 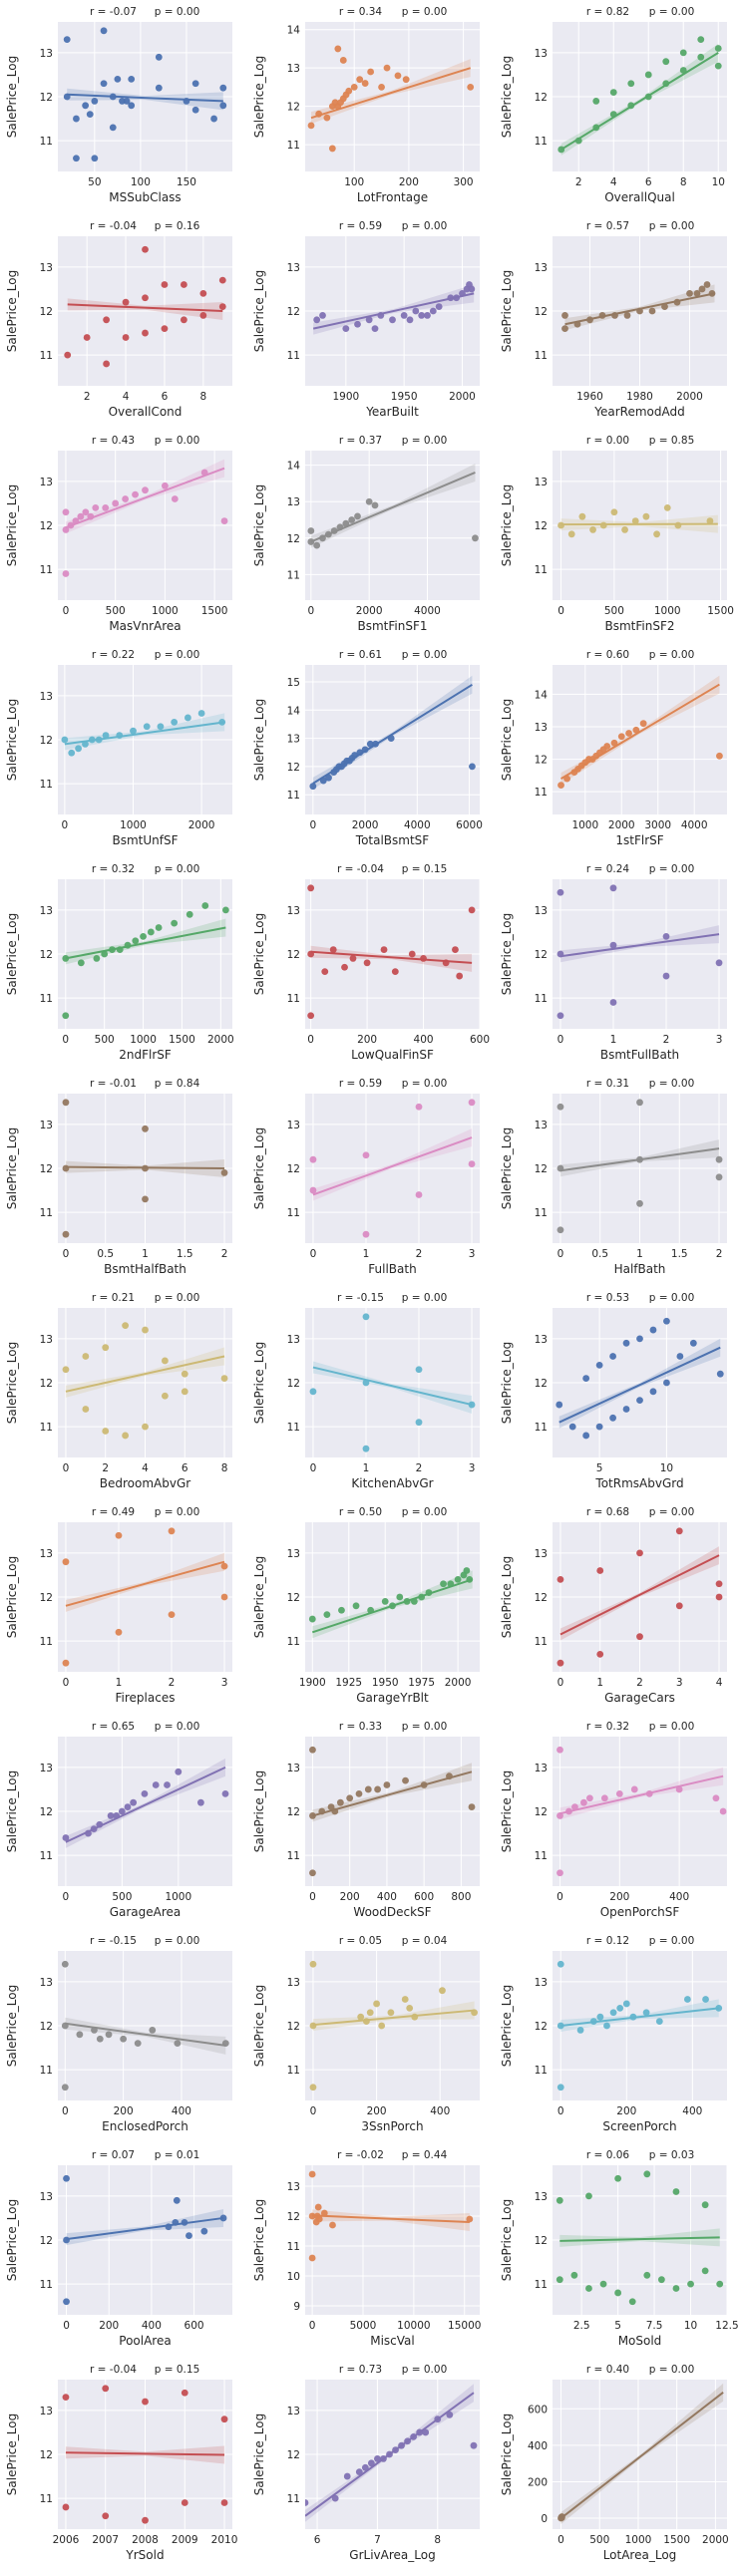 I want to click on correlation-label: r = 0.59, so click(x=360, y=226).